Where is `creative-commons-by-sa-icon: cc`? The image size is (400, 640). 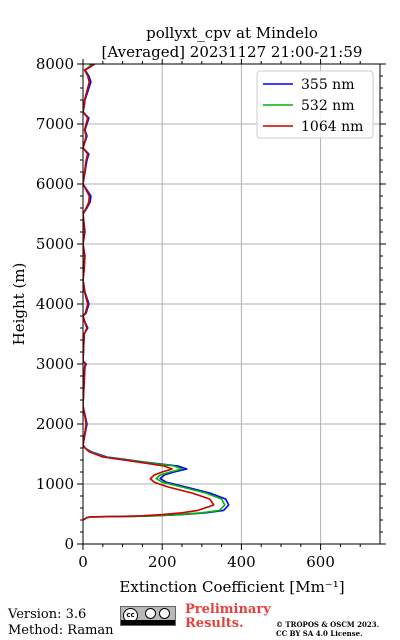
creative-commons-by-sa-icon: cc is located at coordinates (148, 616).